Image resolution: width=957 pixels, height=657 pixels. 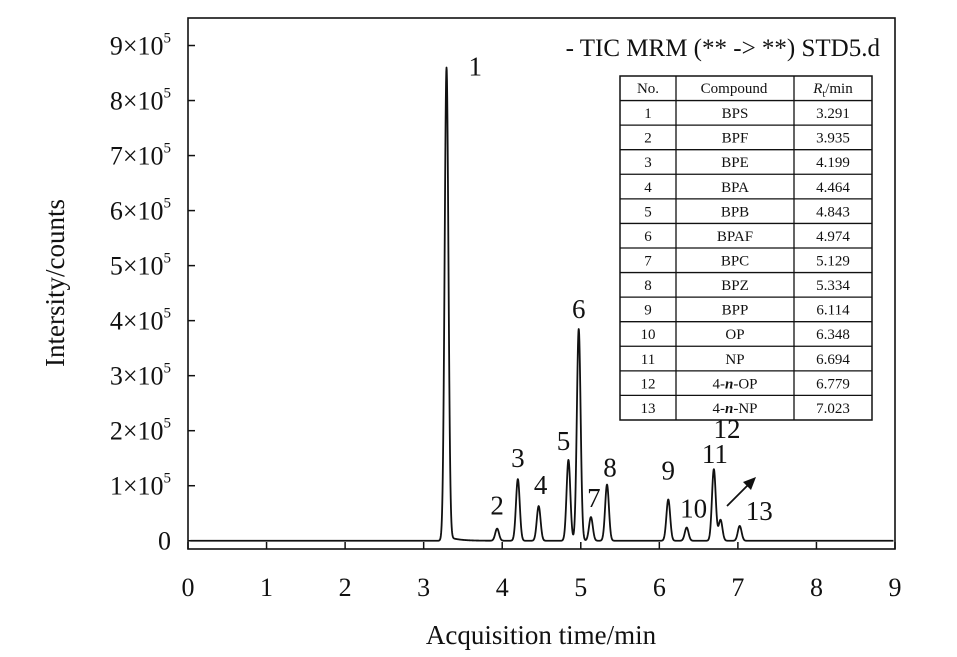 I want to click on y-tick-base: 1×10, so click(x=137, y=486).